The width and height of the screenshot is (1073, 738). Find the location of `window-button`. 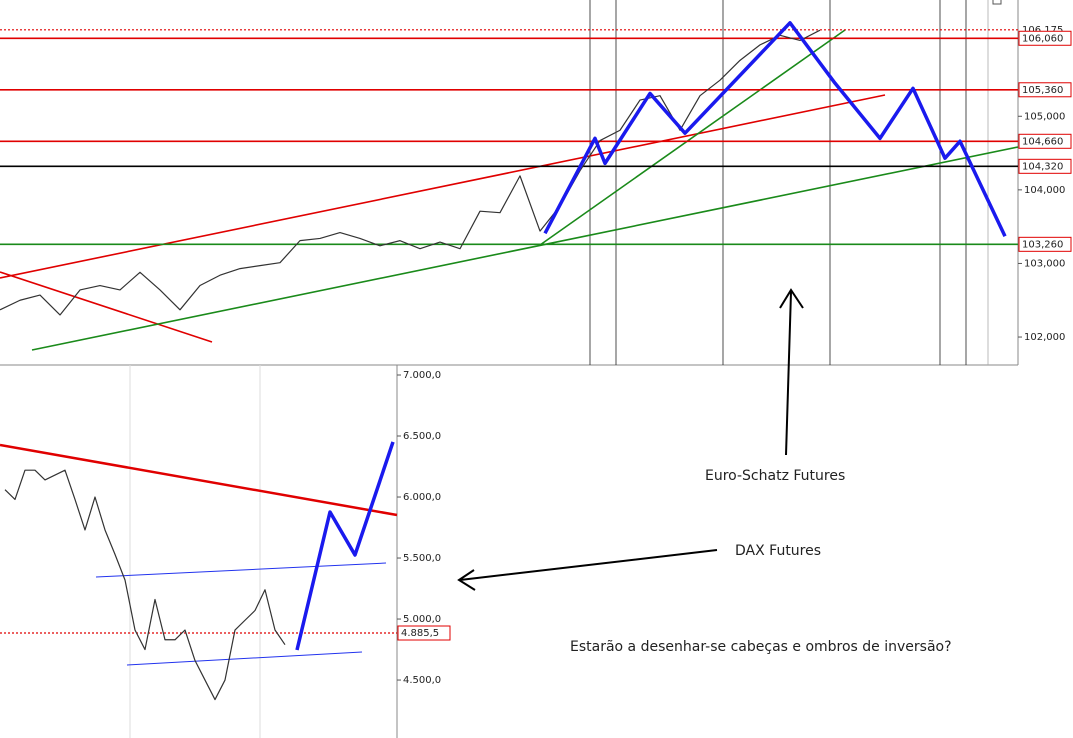

window-button is located at coordinates (997, 2).